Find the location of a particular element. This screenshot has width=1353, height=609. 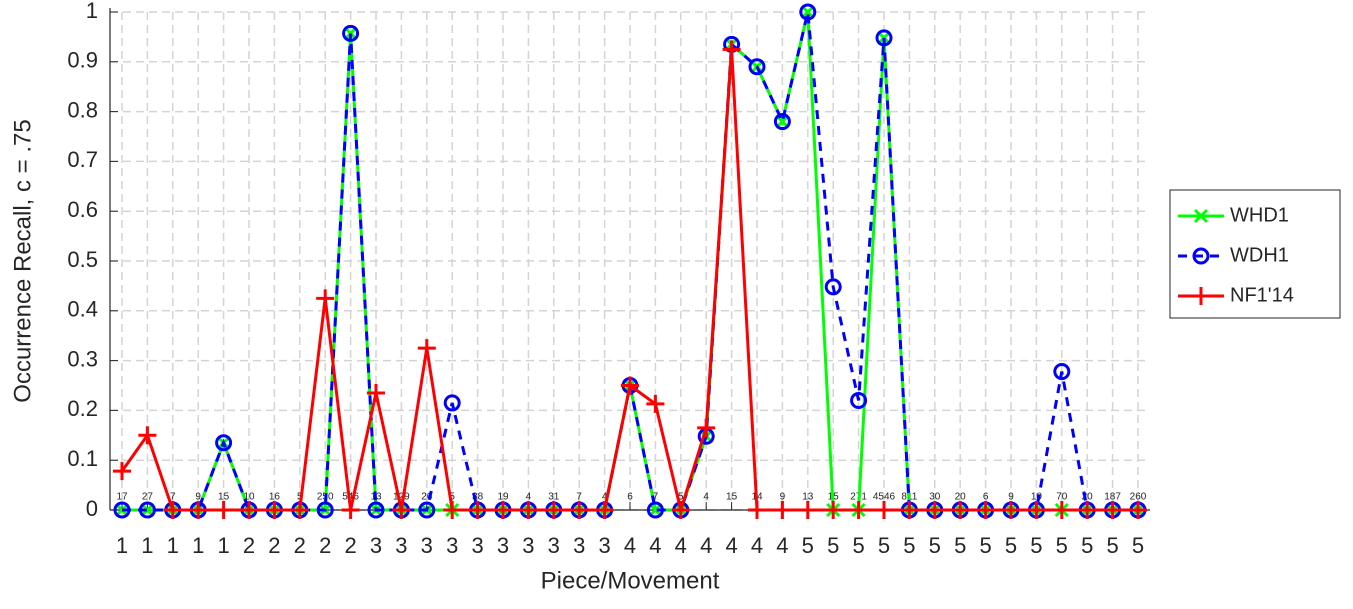

y-tick-label: 0.5 is located at coordinates (82, 259).